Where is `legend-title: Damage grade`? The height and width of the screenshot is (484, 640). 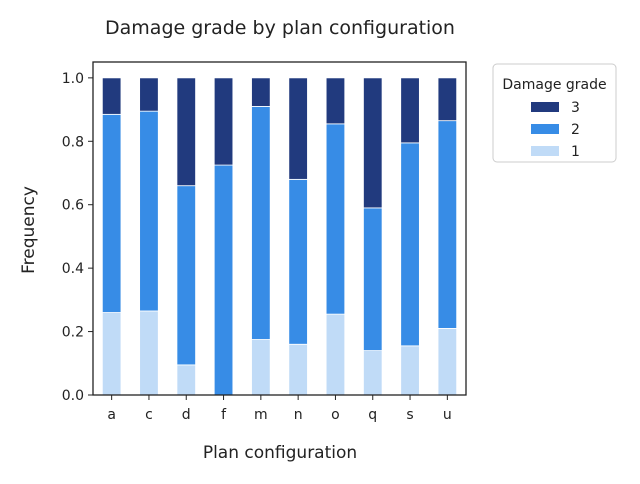
legend-title: Damage grade is located at coordinates (554, 85).